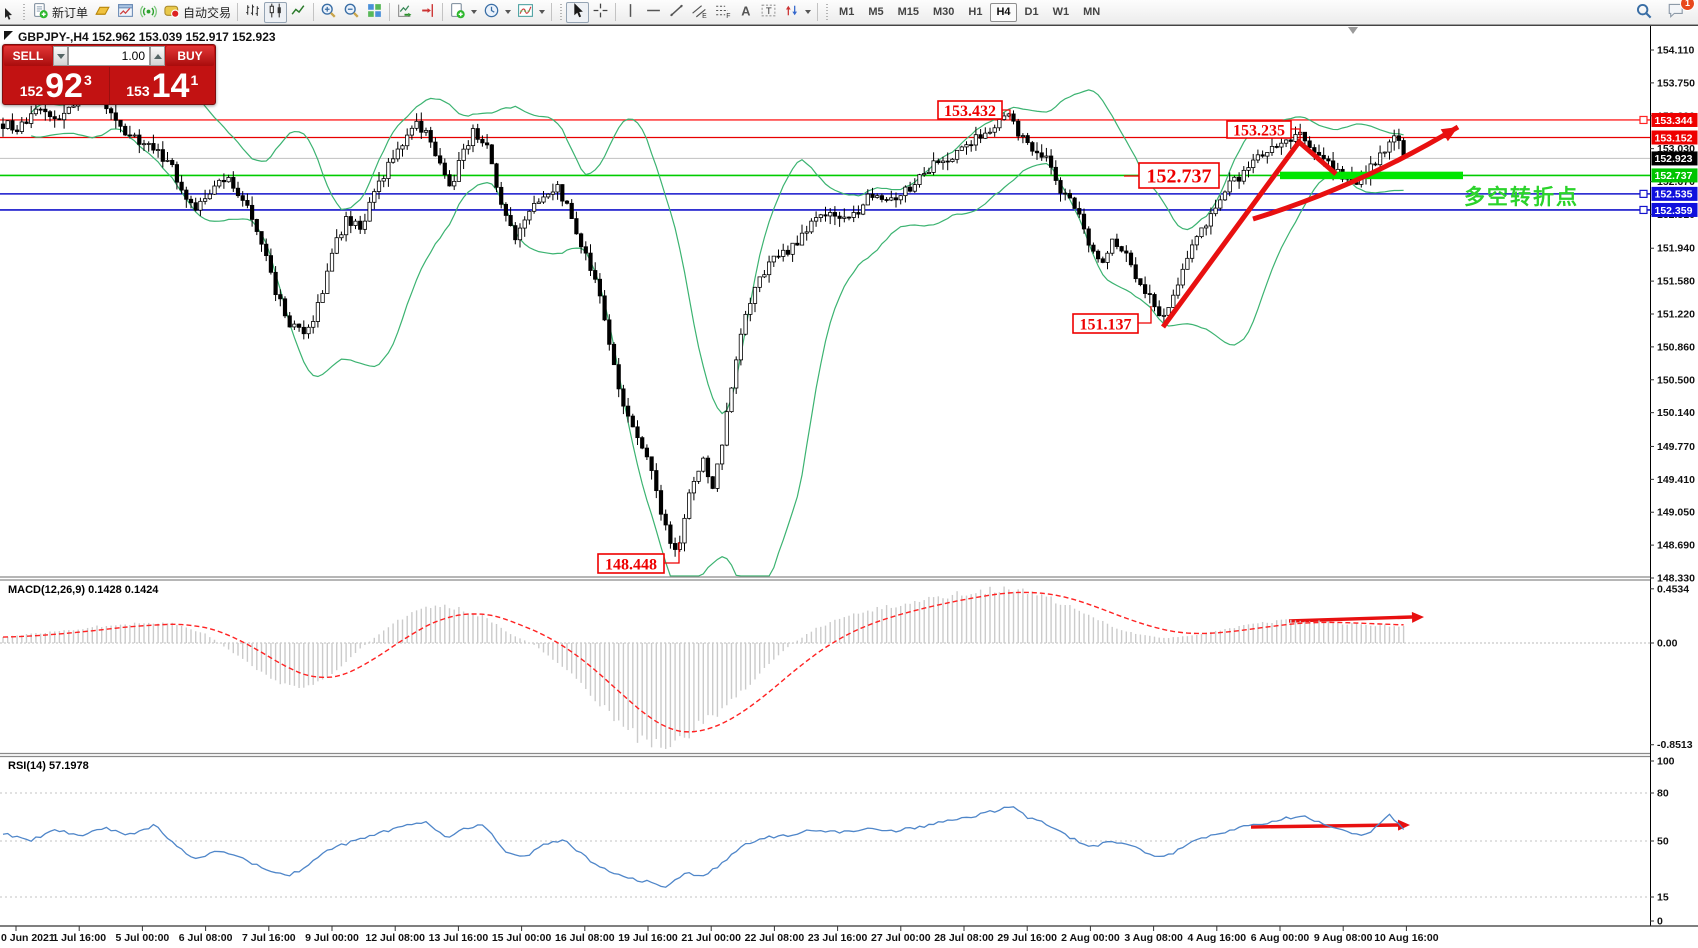 This screenshot has width=1698, height=948. What do you see at coordinates (1324, 826) in the screenshot?
I see `rsi_arrow` at bounding box center [1324, 826].